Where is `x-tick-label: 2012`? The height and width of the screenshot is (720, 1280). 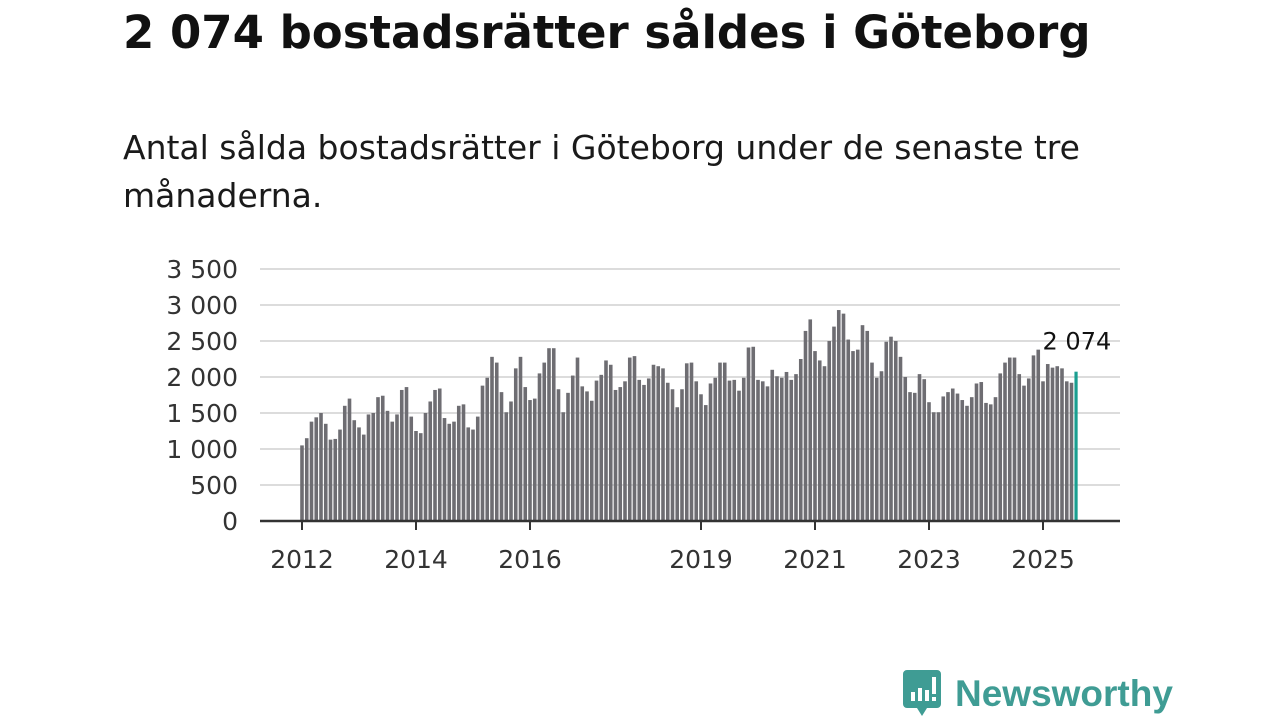
x-tick-label: 2012 is located at coordinates (302, 559).